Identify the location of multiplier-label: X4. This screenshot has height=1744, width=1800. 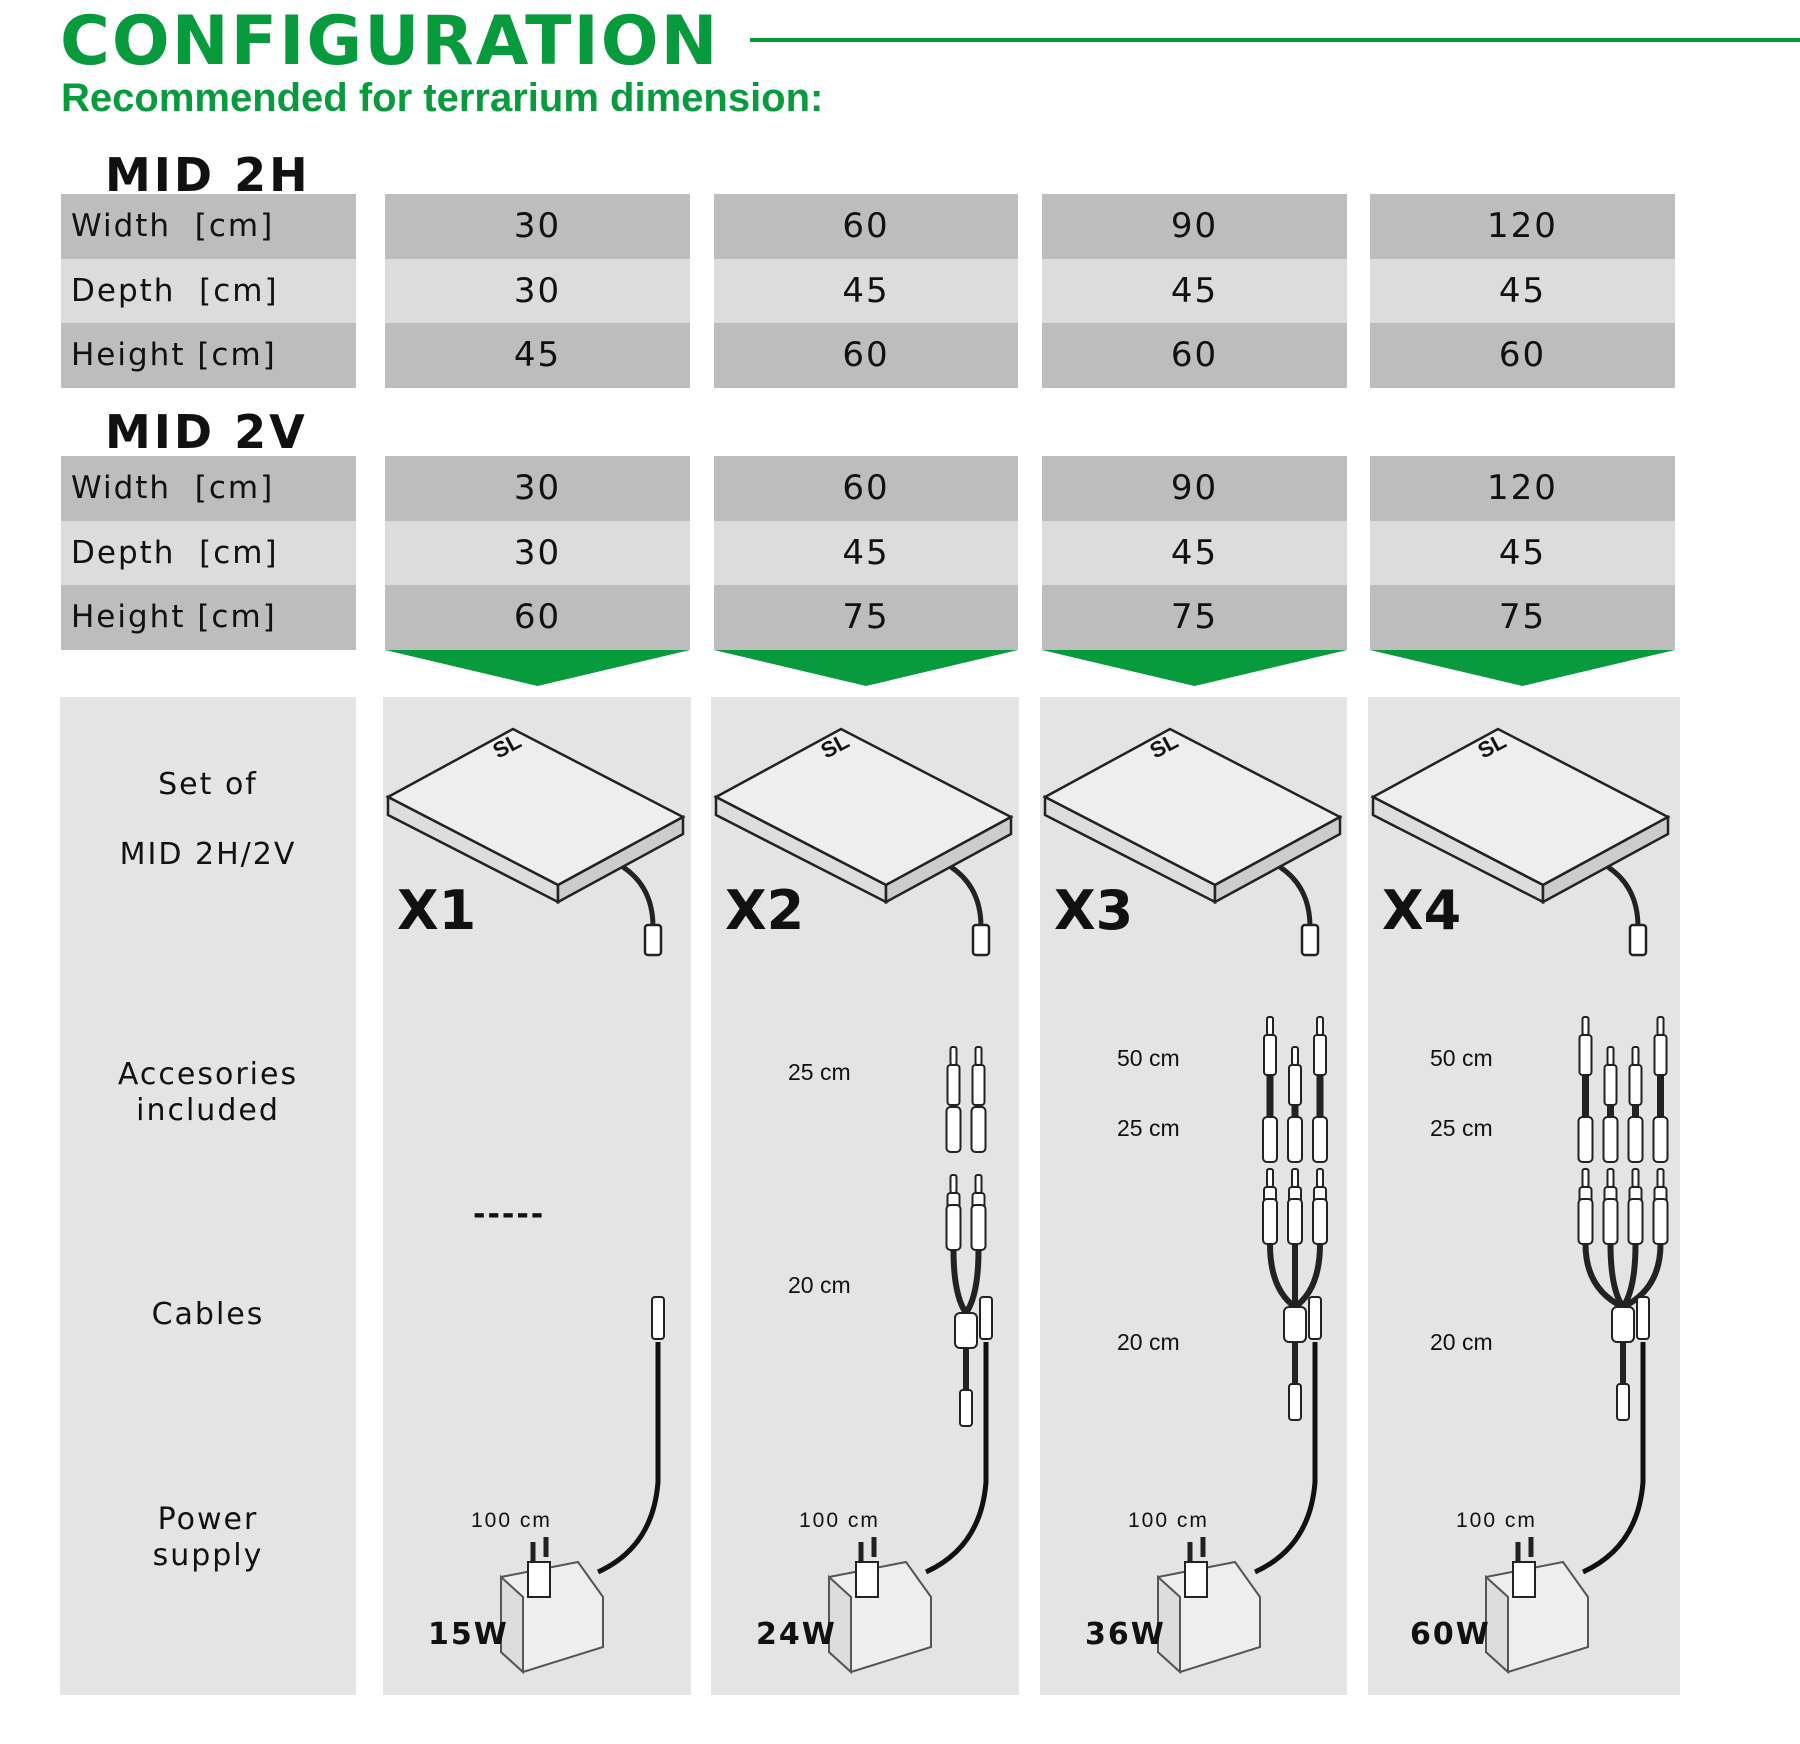
(1422, 910).